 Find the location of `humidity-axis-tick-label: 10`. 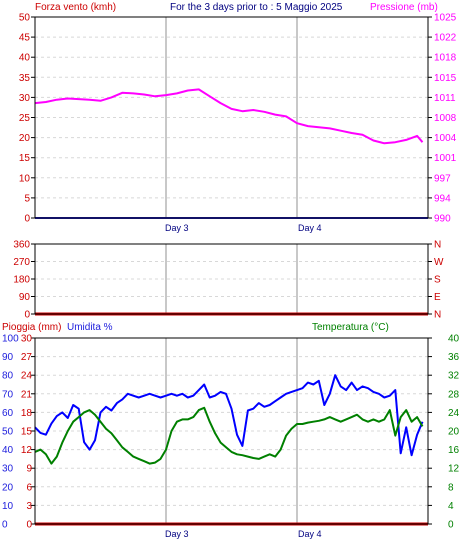

humidity-axis-tick-label: 10 is located at coordinates (8, 506).